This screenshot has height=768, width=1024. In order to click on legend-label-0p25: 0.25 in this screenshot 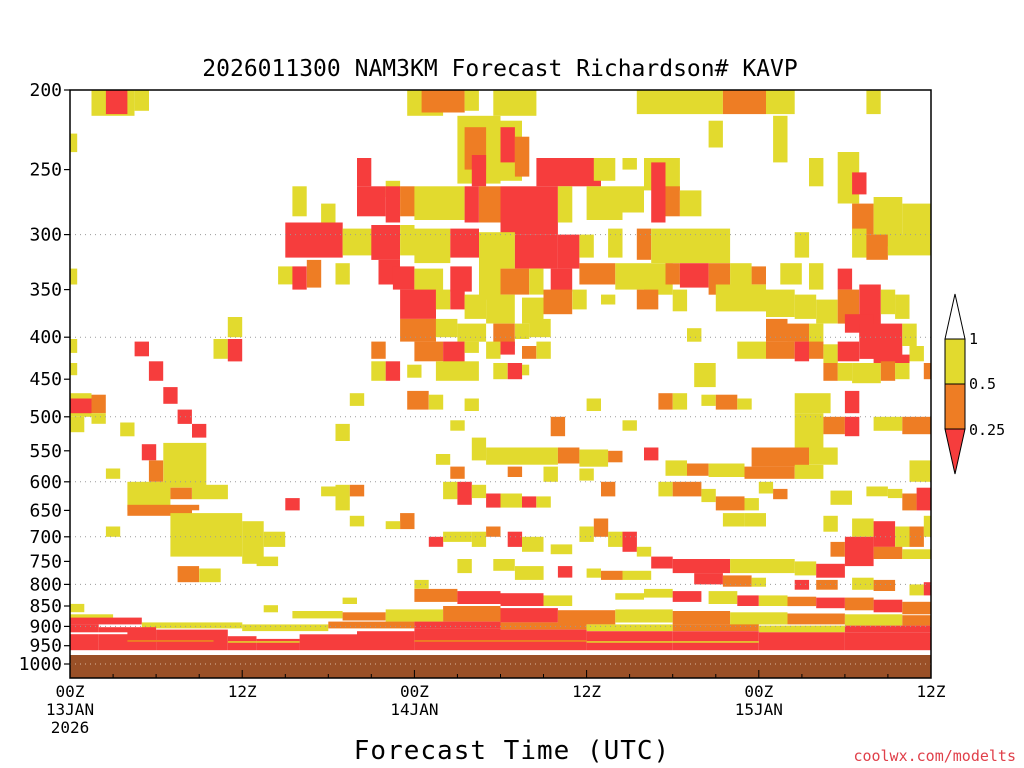, I will do `click(987, 430)`.